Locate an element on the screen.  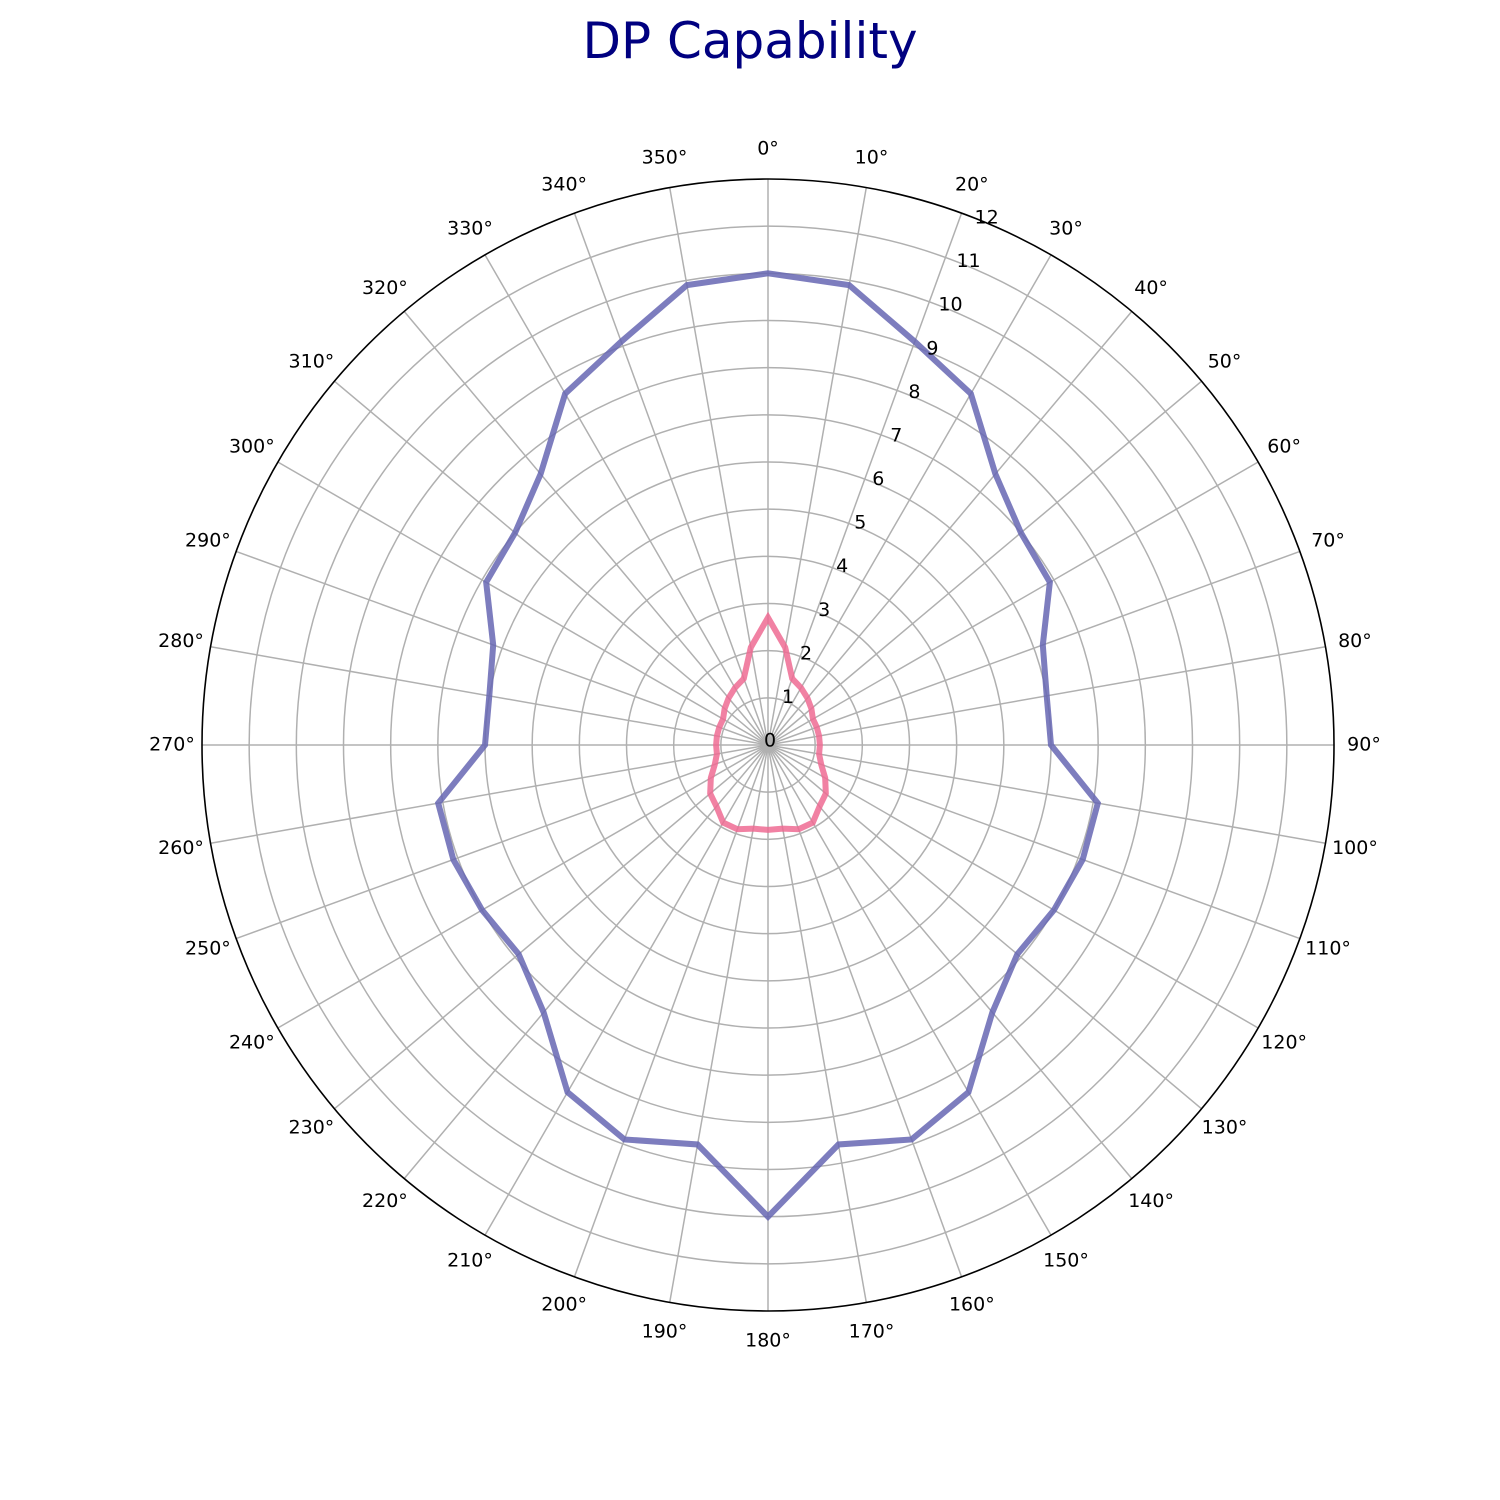
theta-tick-label: 90° is located at coordinates (1364, 745).